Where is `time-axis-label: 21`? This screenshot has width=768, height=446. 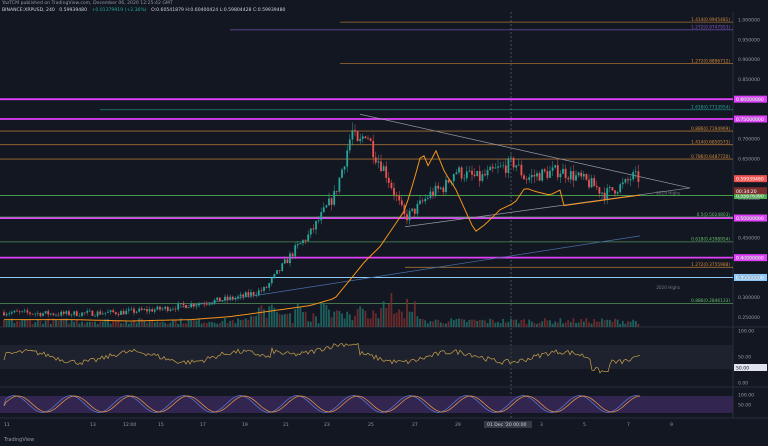 time-axis-label: 21 is located at coordinates (286, 425).